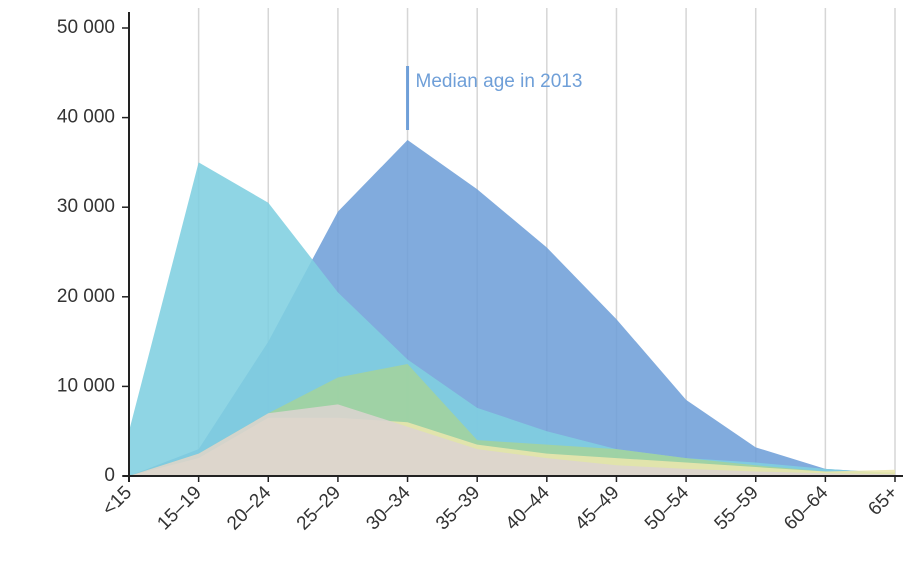 The image size is (914, 566). I want to click on y-tick-label: 40 000, so click(86, 117).